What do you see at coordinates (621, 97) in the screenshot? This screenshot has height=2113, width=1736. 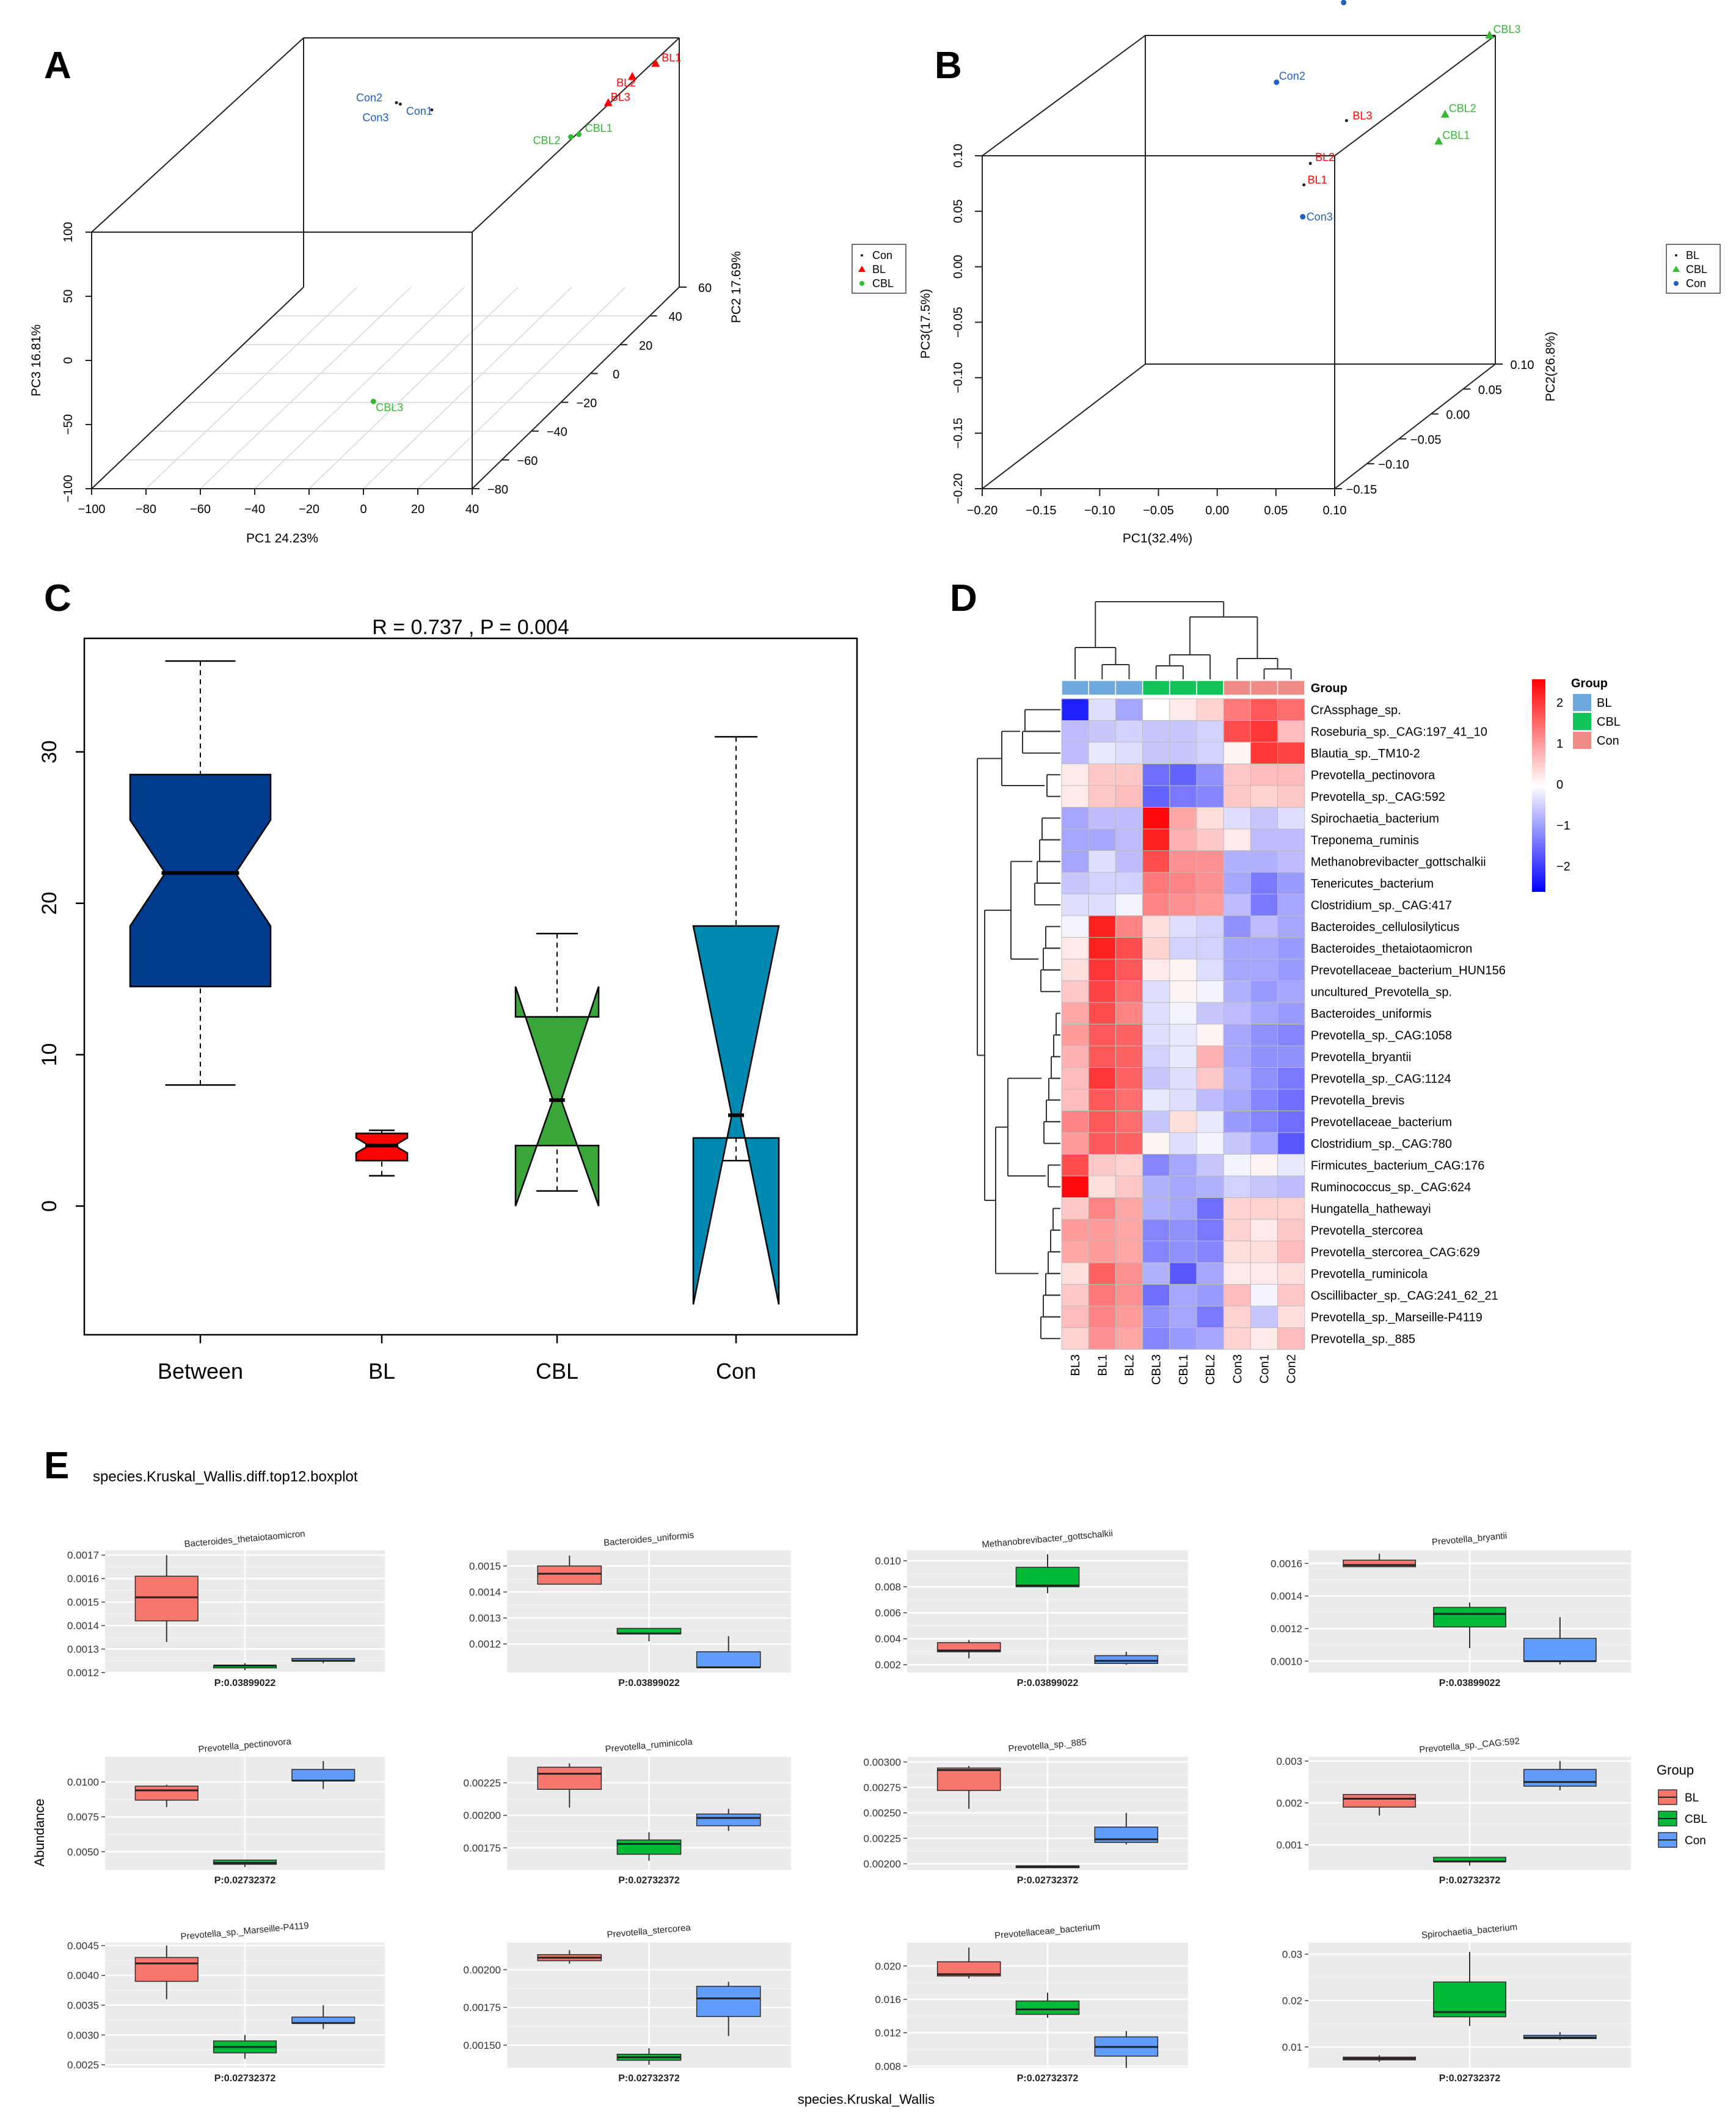 I see `point-label: BL3` at bounding box center [621, 97].